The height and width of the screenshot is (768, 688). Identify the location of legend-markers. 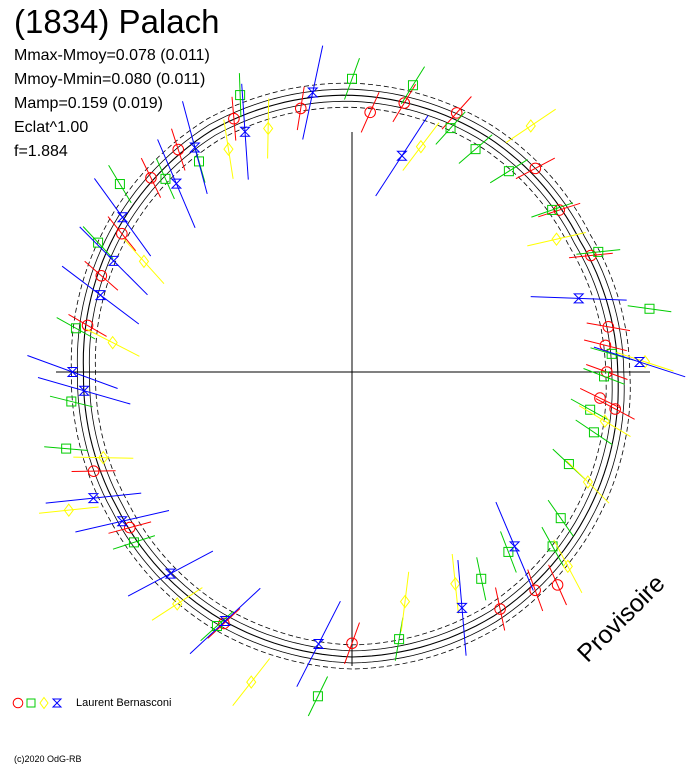
(37, 703).